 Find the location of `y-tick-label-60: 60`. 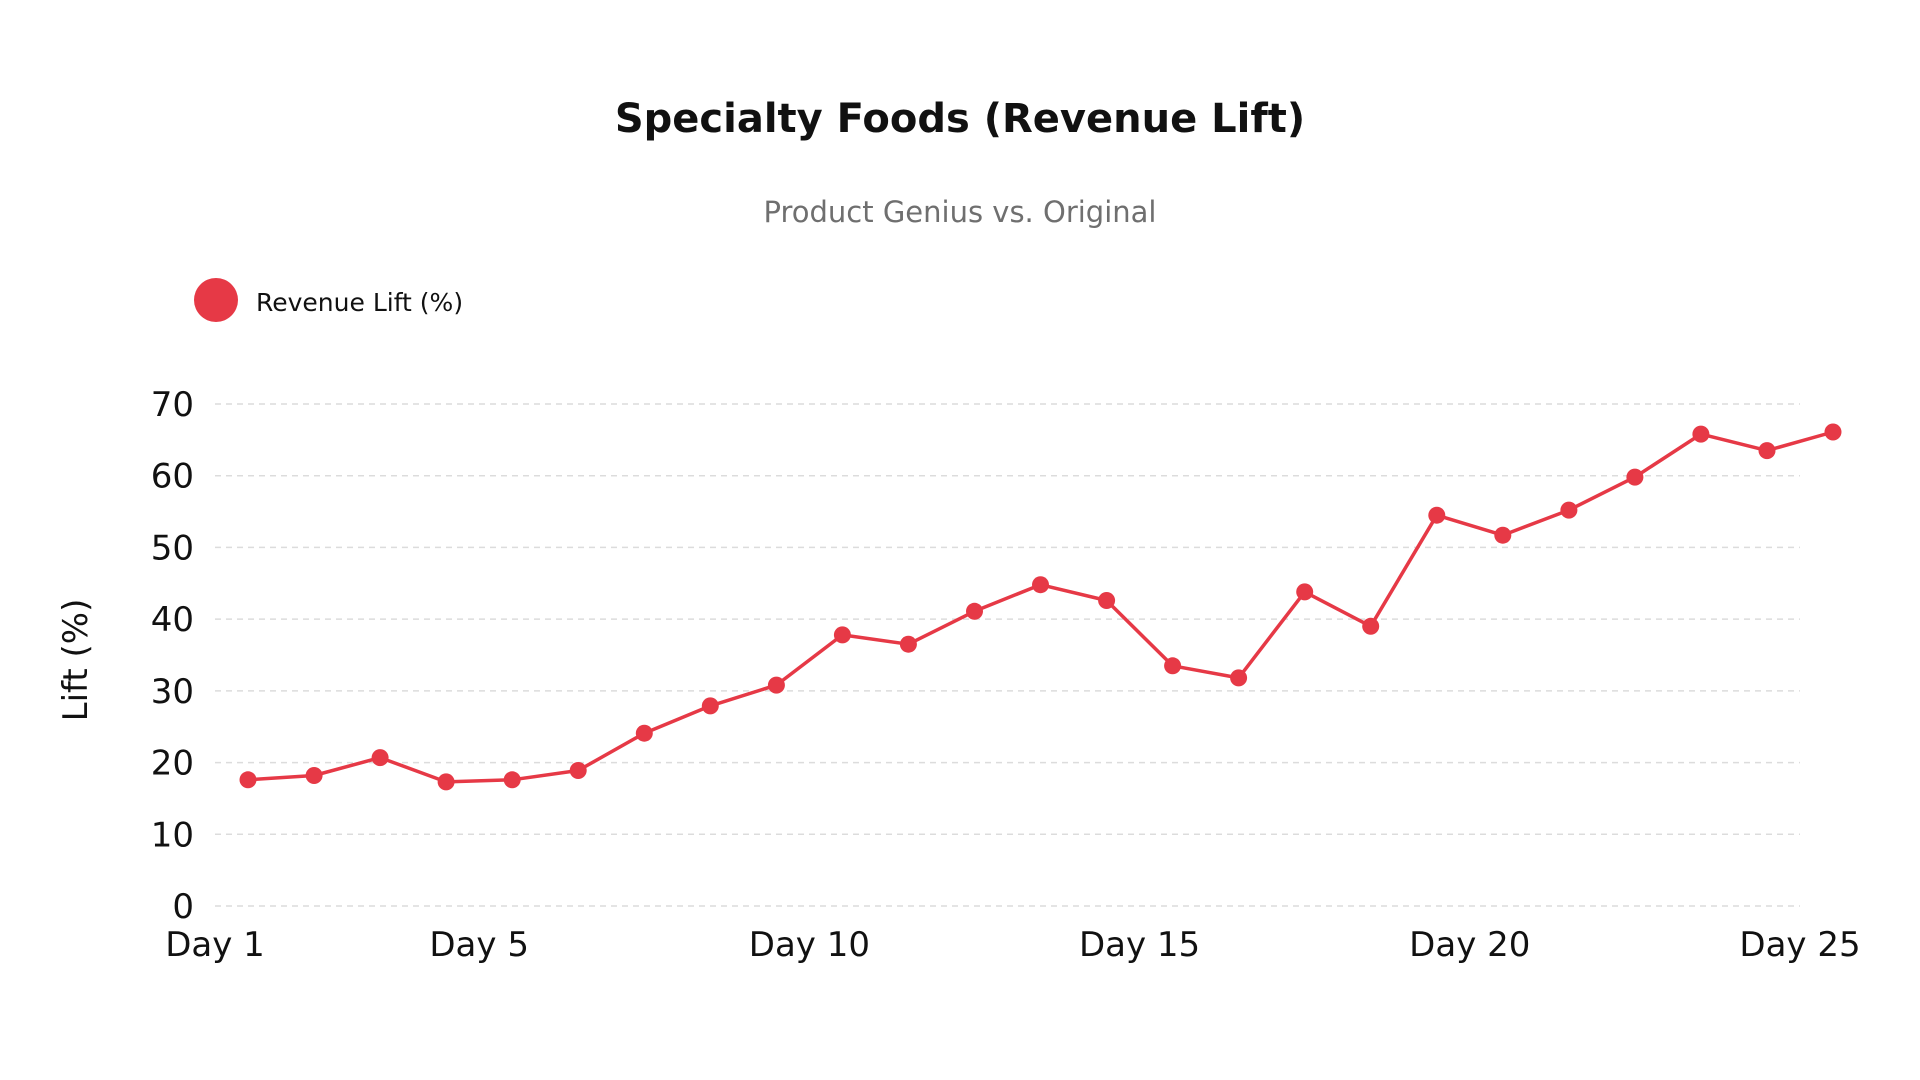

y-tick-label-60: 60 is located at coordinates (172, 477).